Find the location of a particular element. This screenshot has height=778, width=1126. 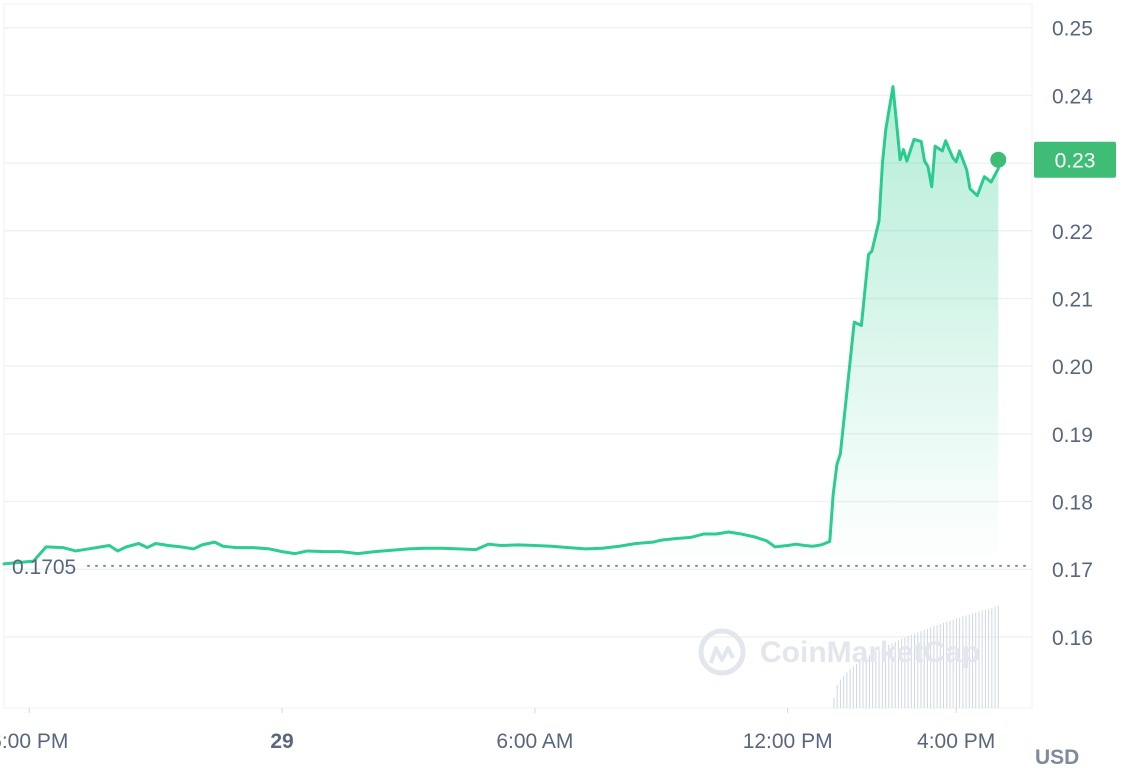

current-price-dot is located at coordinates (998, 159).